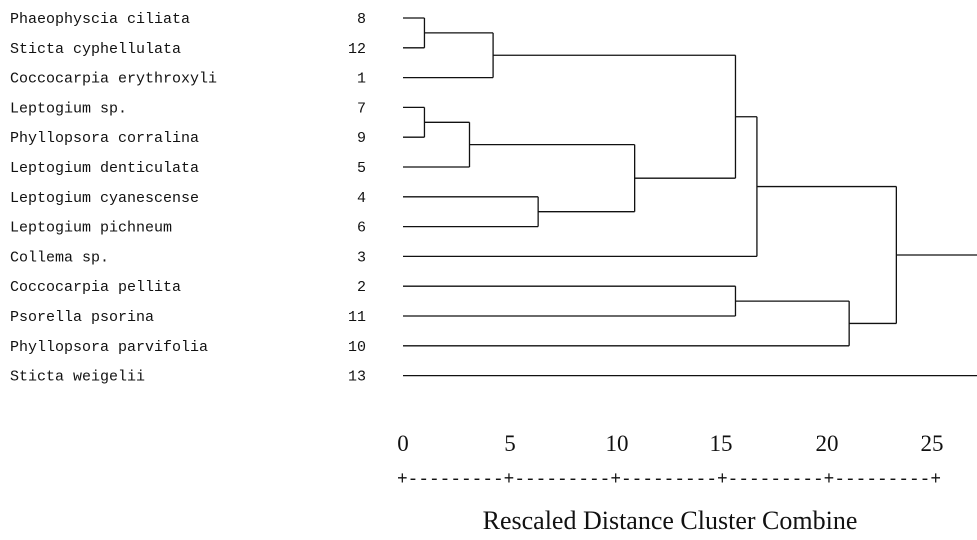 This screenshot has height=540, width=977. I want to click on leaf-case-number: 3, so click(361, 257).